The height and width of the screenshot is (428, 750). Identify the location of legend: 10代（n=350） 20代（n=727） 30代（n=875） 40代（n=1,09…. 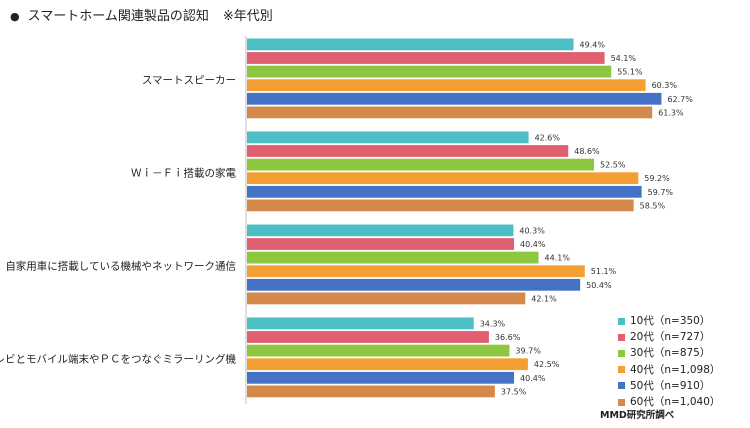
(669, 361).